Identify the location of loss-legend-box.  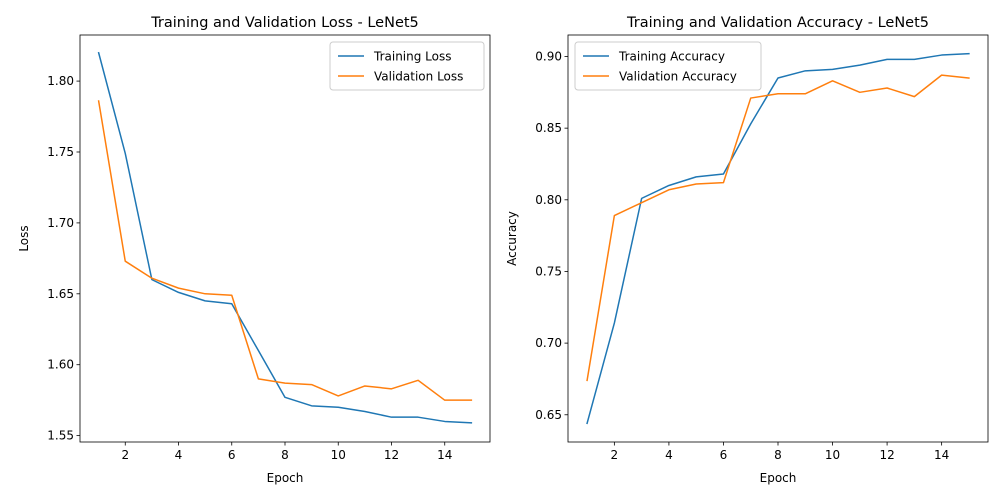
(407, 66).